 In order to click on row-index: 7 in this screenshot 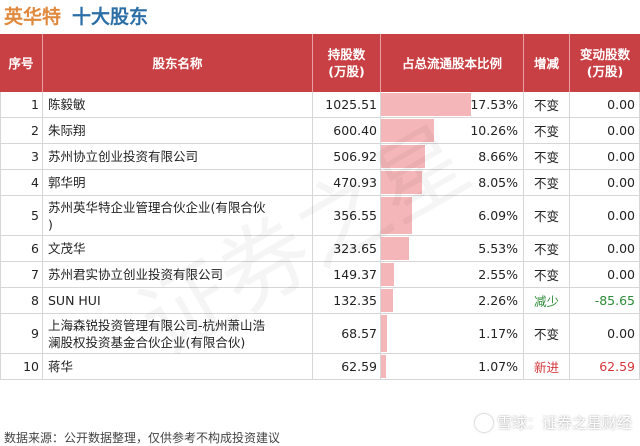, I will do `click(21, 274)`.